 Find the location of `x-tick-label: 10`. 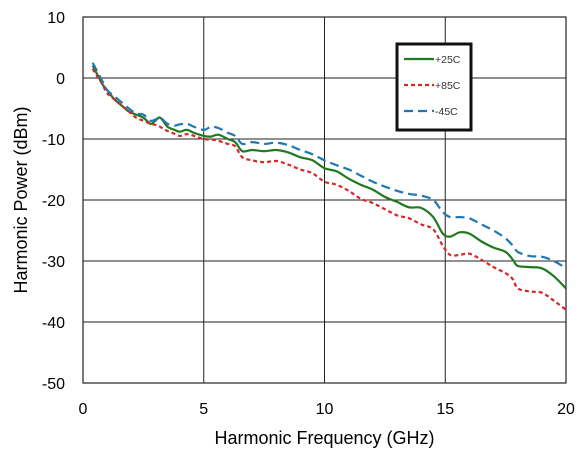

x-tick-label: 10 is located at coordinates (325, 409).